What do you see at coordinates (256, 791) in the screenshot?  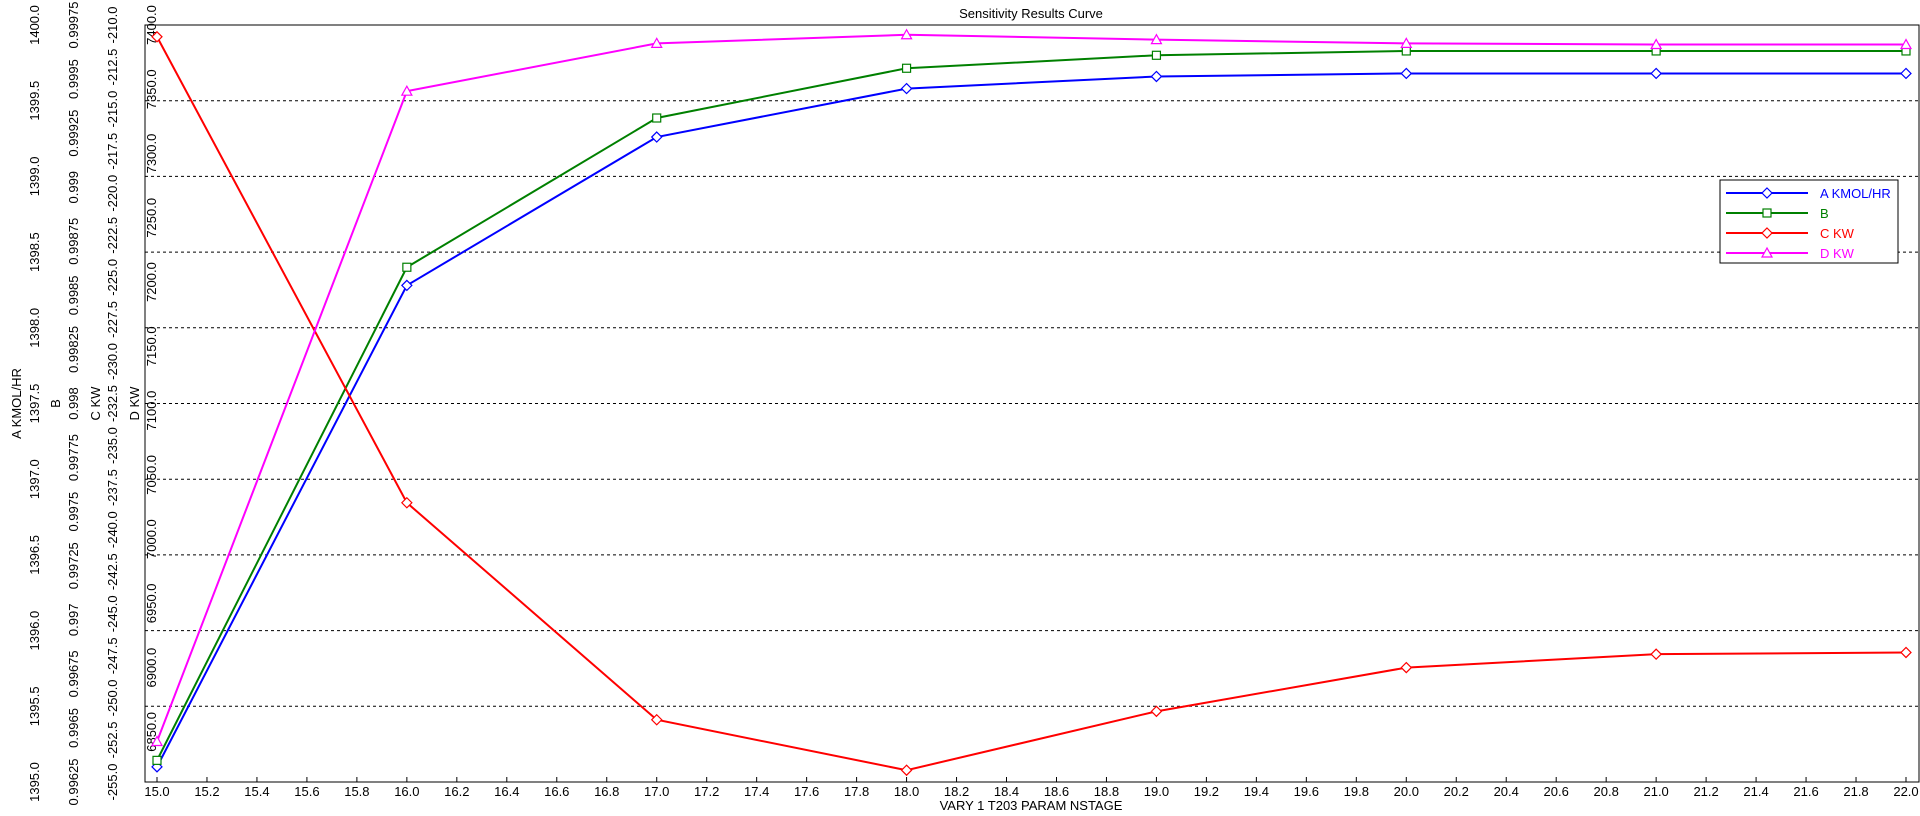 I see `x-tick-label: 15.4` at bounding box center [256, 791].